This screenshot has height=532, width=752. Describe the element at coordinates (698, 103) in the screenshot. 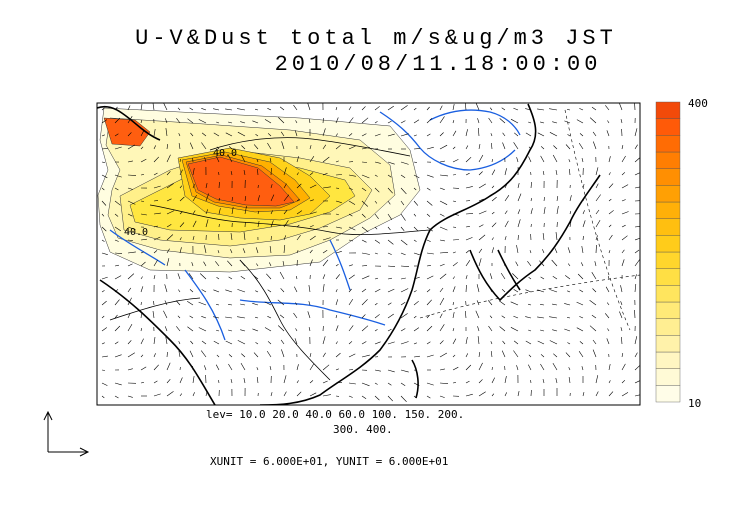

I see `colorbar-max-label: 400` at that location.